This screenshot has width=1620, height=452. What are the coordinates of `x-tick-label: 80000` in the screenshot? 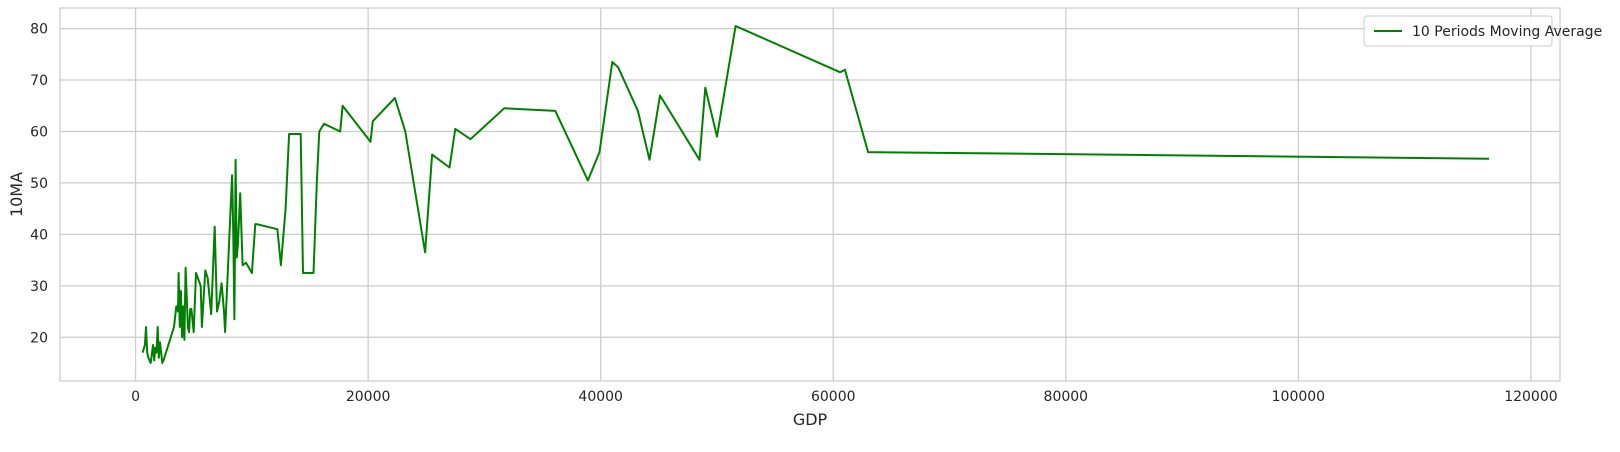 It's located at (1066, 397).